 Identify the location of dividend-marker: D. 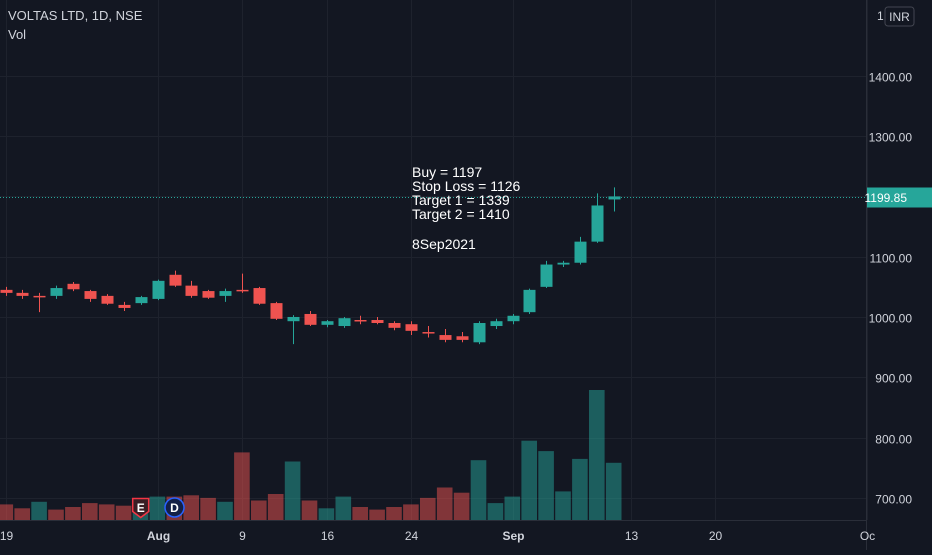
(174, 507).